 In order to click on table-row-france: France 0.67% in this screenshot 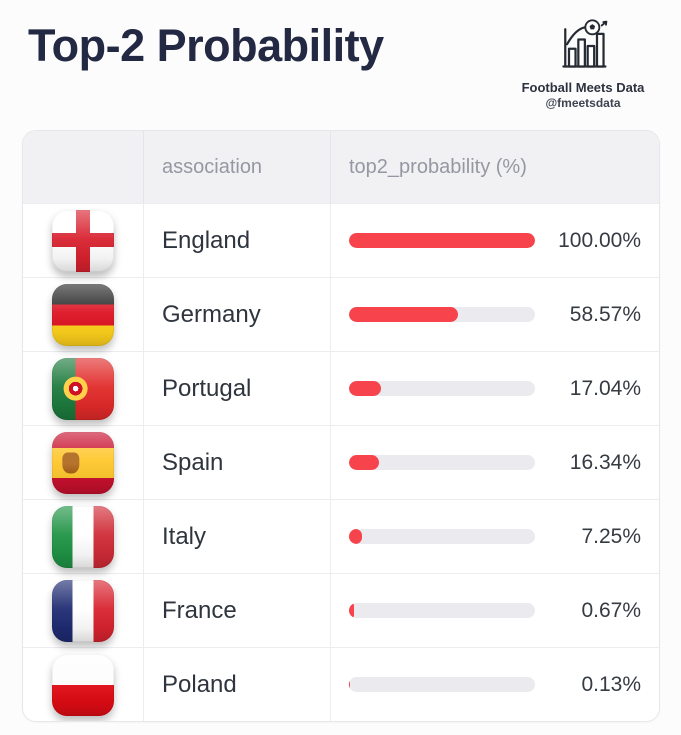, I will do `click(341, 610)`.